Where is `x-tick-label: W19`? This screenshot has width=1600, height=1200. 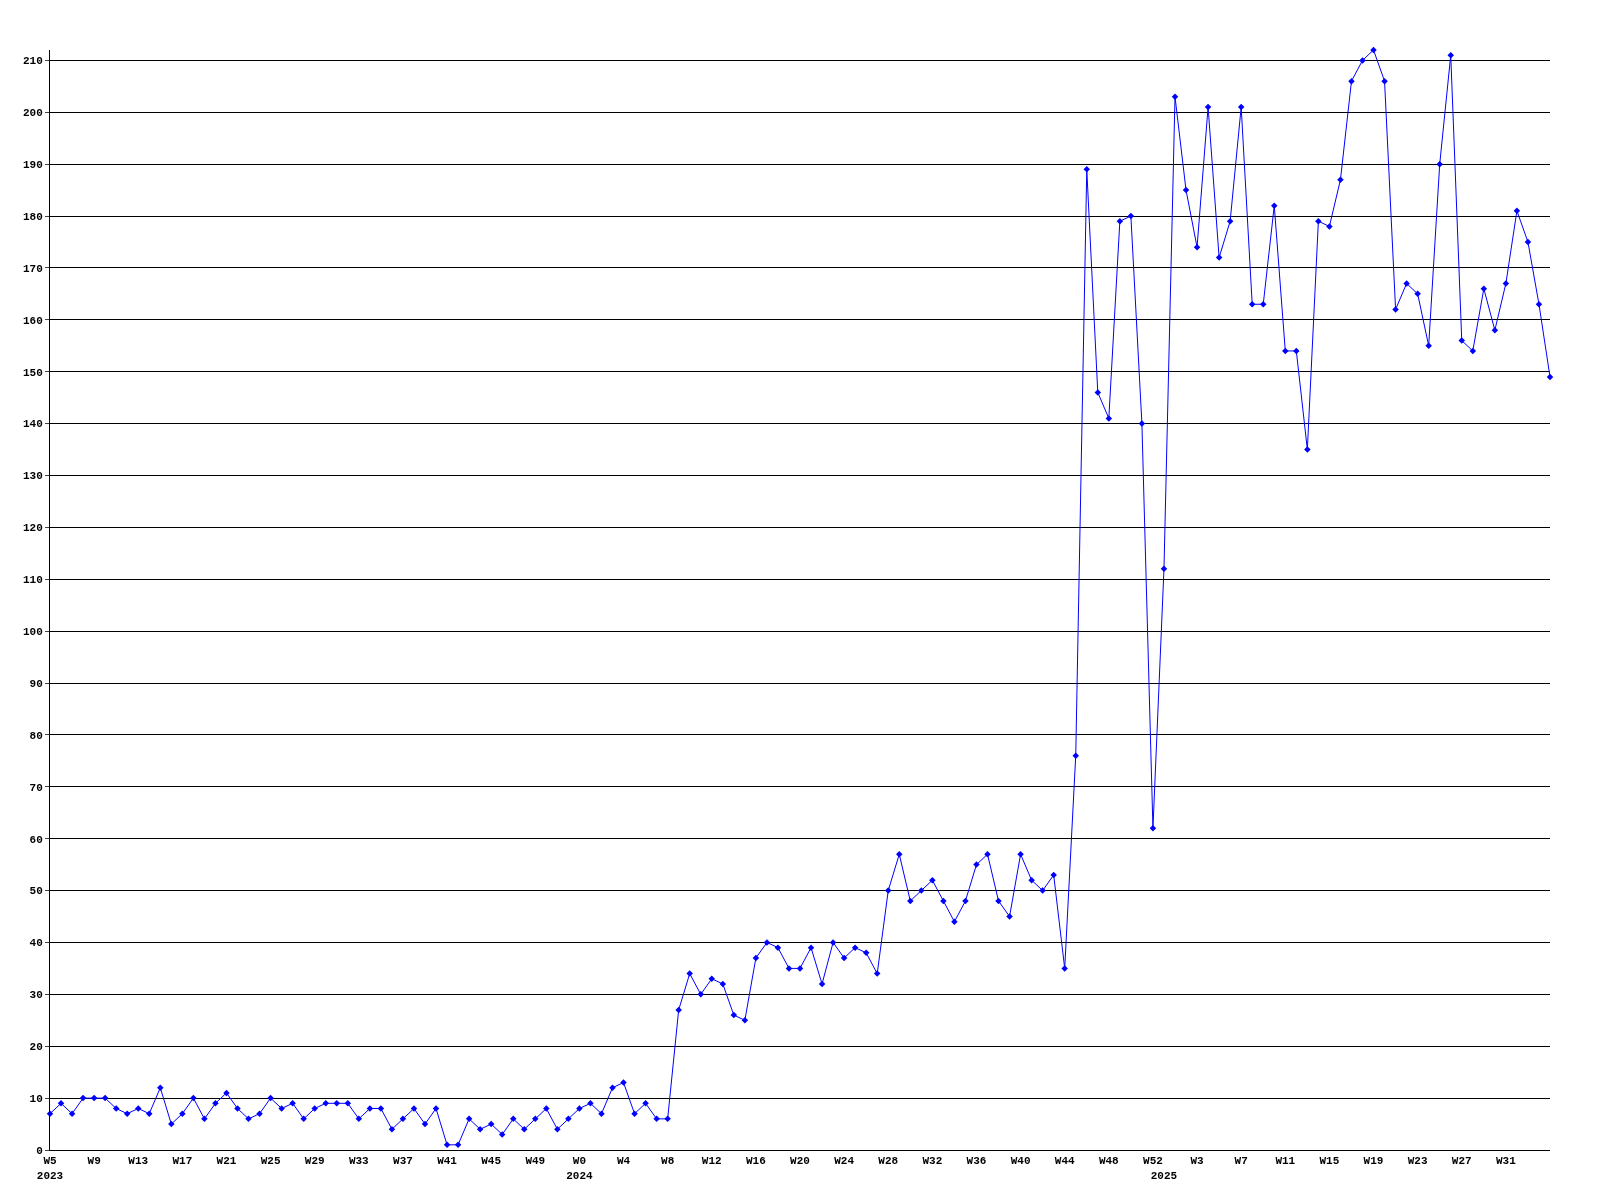 x-tick-label: W19 is located at coordinates (1373, 1161).